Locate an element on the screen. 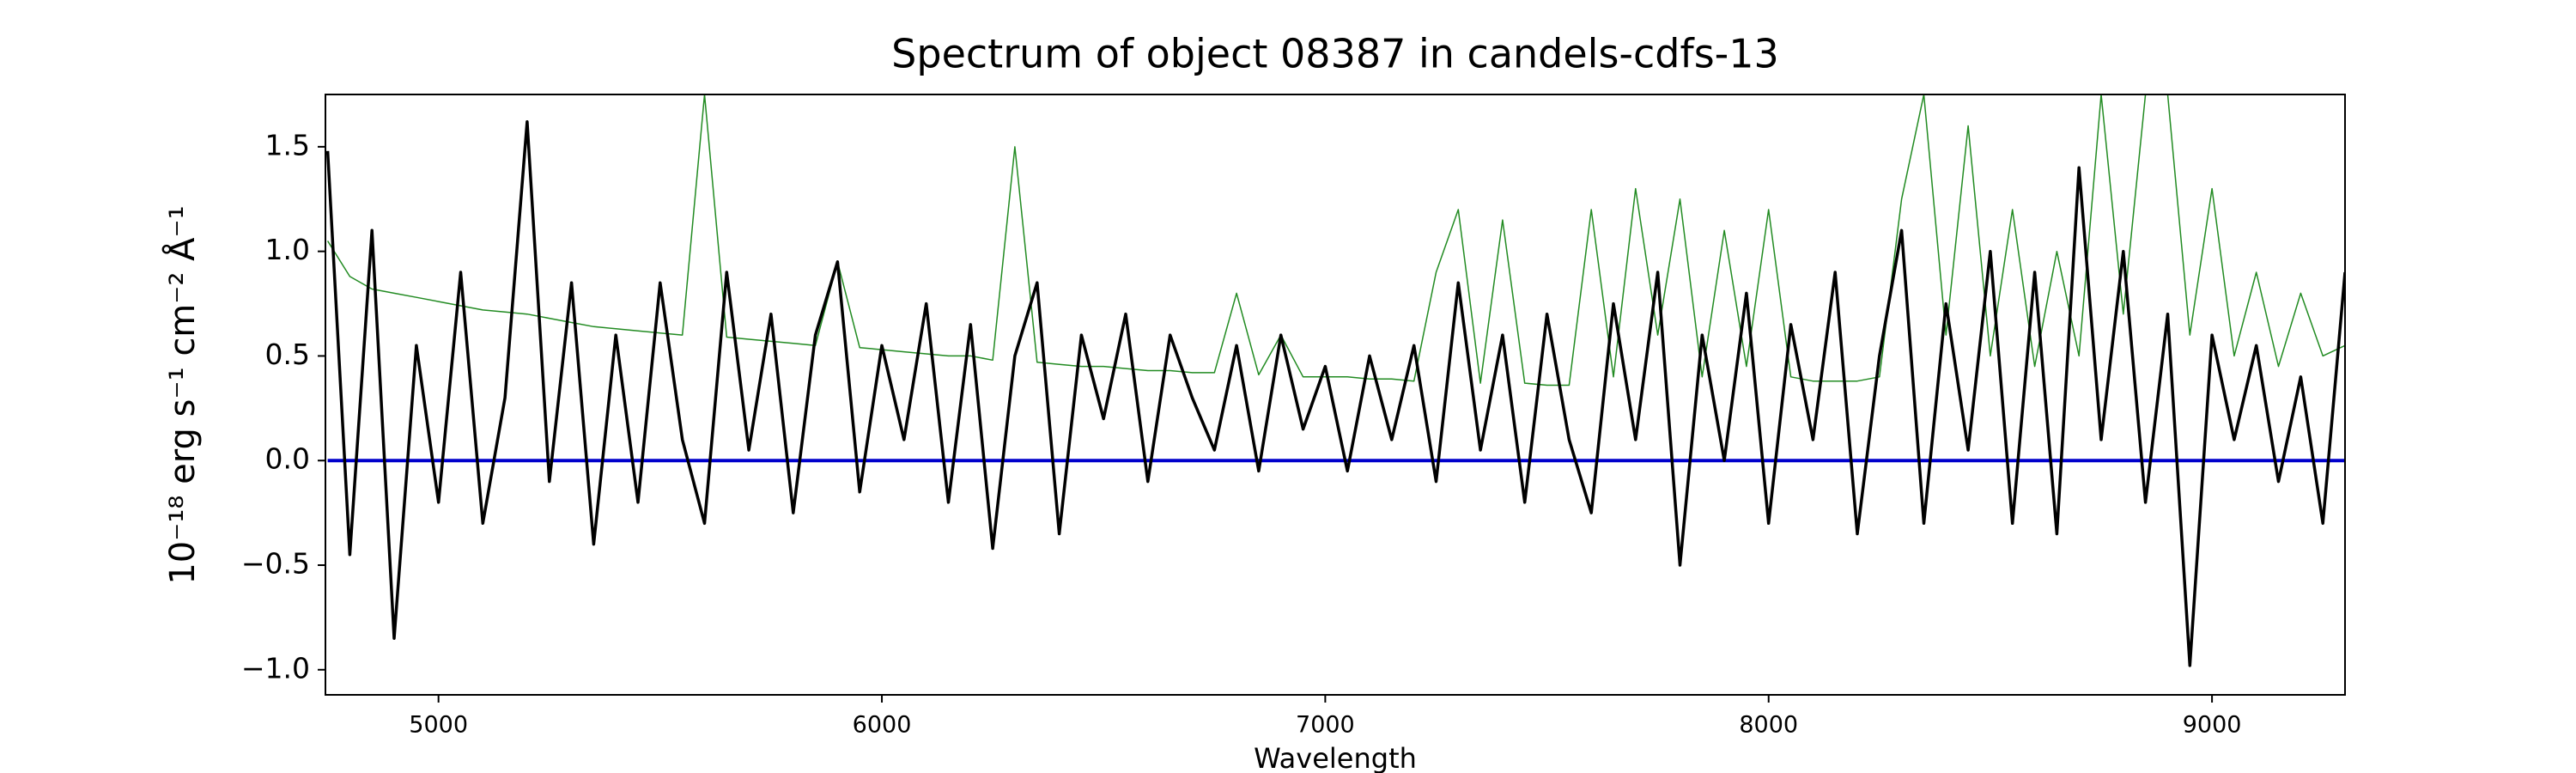  y-tick-label: 0.0 is located at coordinates (287, 459).